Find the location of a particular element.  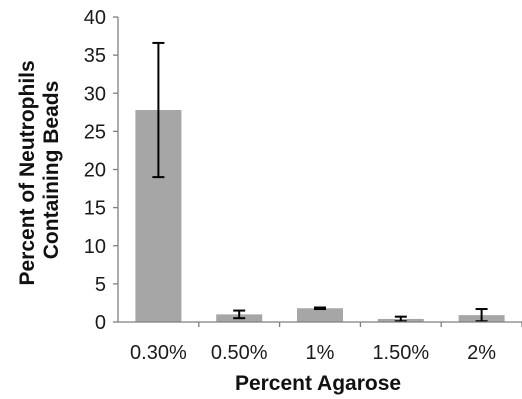

y-axis-title: Percent of Neutrophils Containing Beads is located at coordinates (39, 169).